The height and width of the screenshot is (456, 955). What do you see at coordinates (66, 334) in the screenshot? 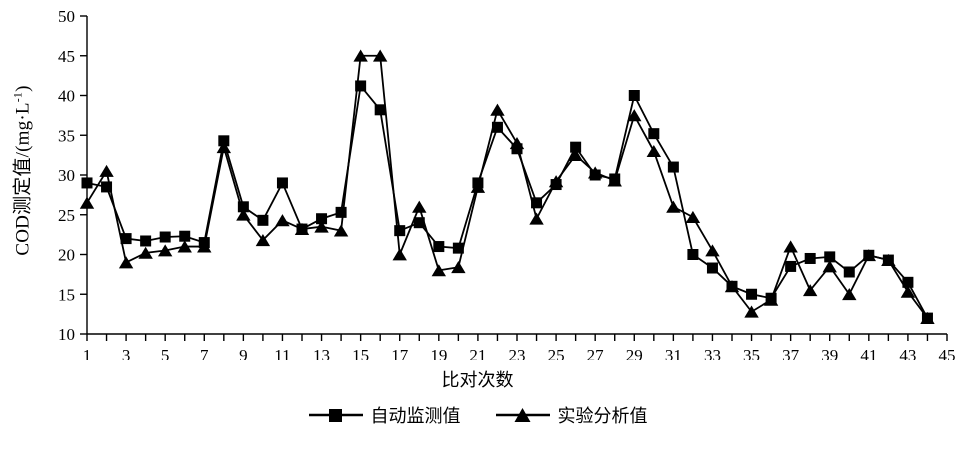
I see `y-axis-tick-label: 10` at bounding box center [66, 334].